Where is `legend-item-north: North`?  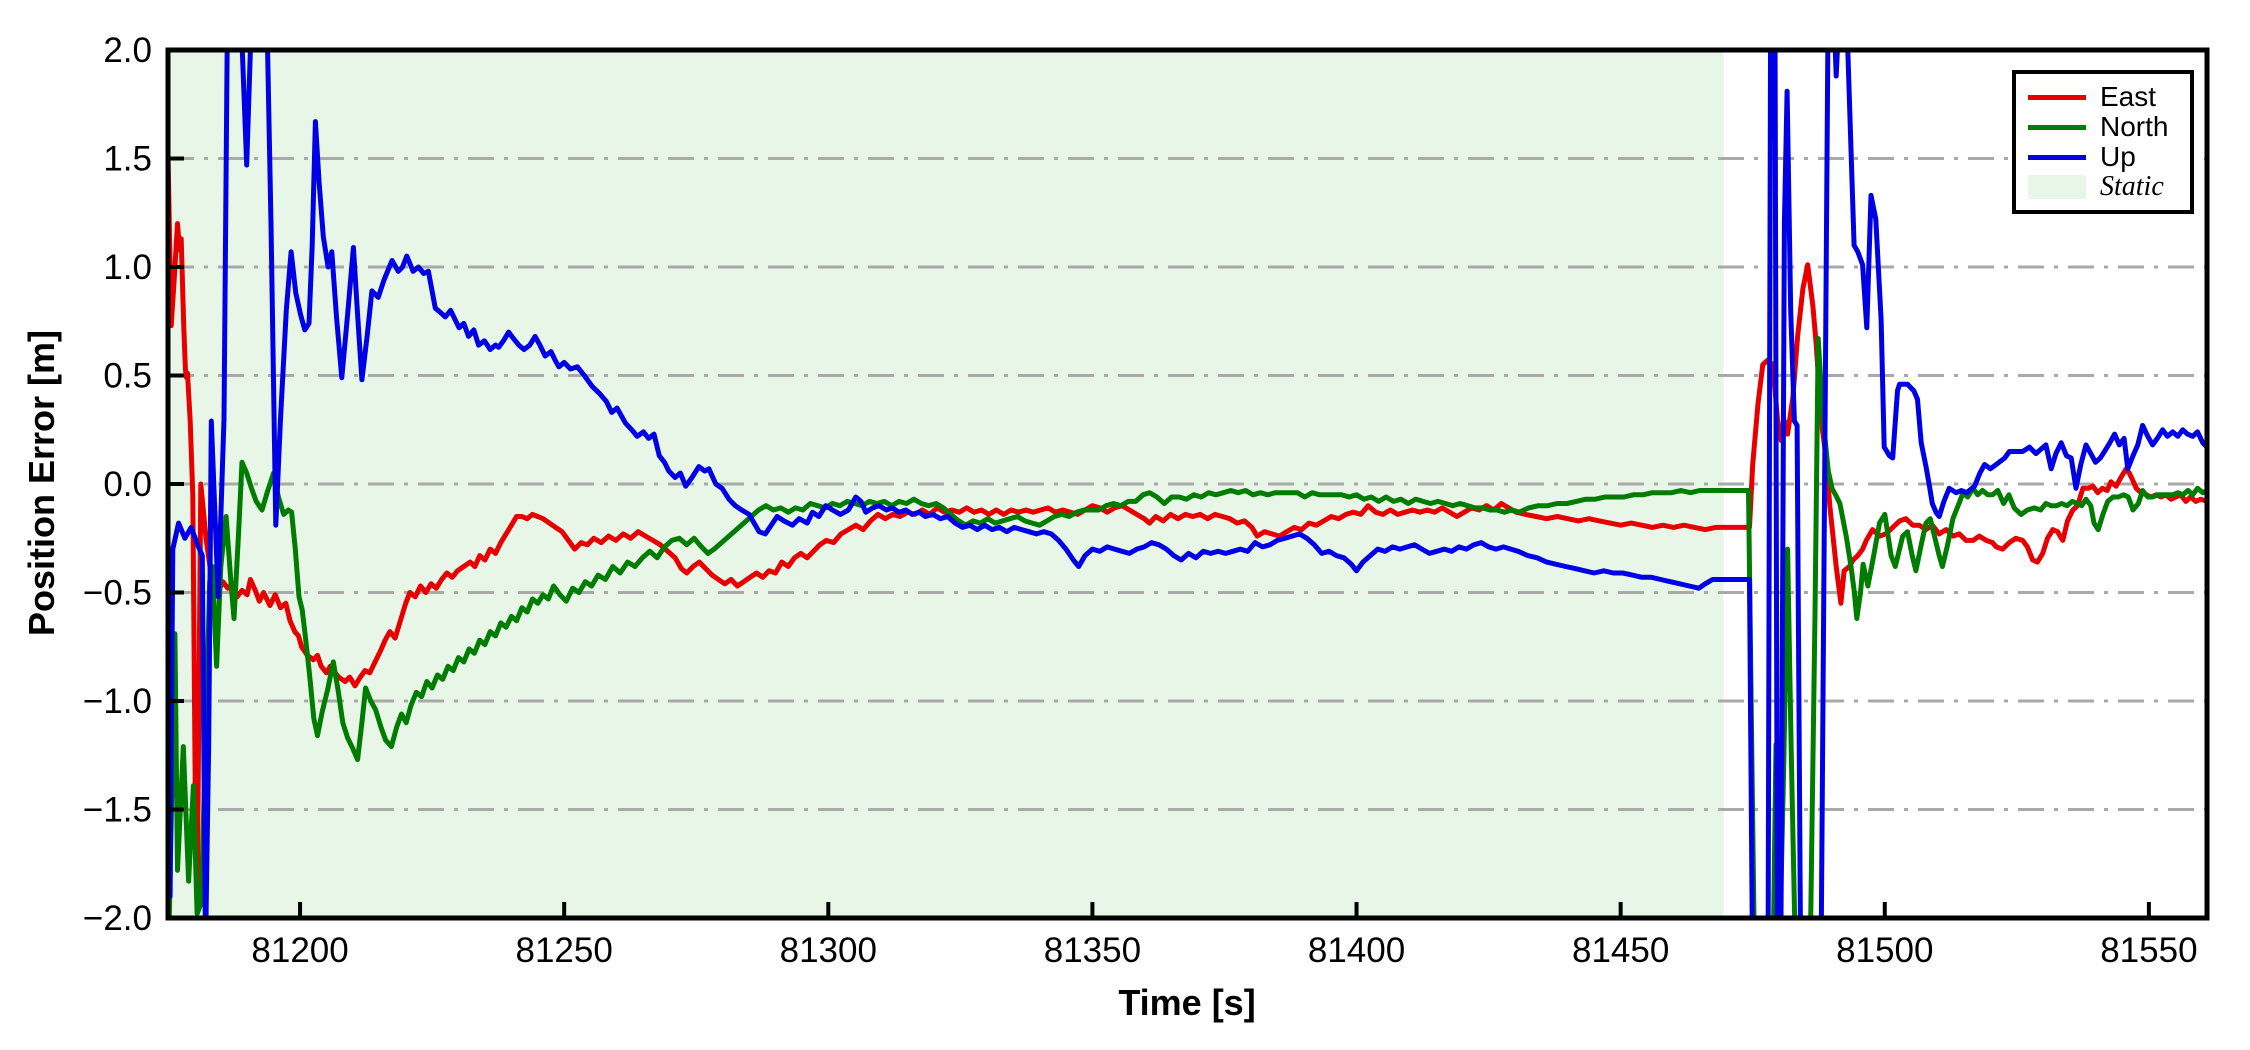
legend-item-north: North is located at coordinates (2104, 127).